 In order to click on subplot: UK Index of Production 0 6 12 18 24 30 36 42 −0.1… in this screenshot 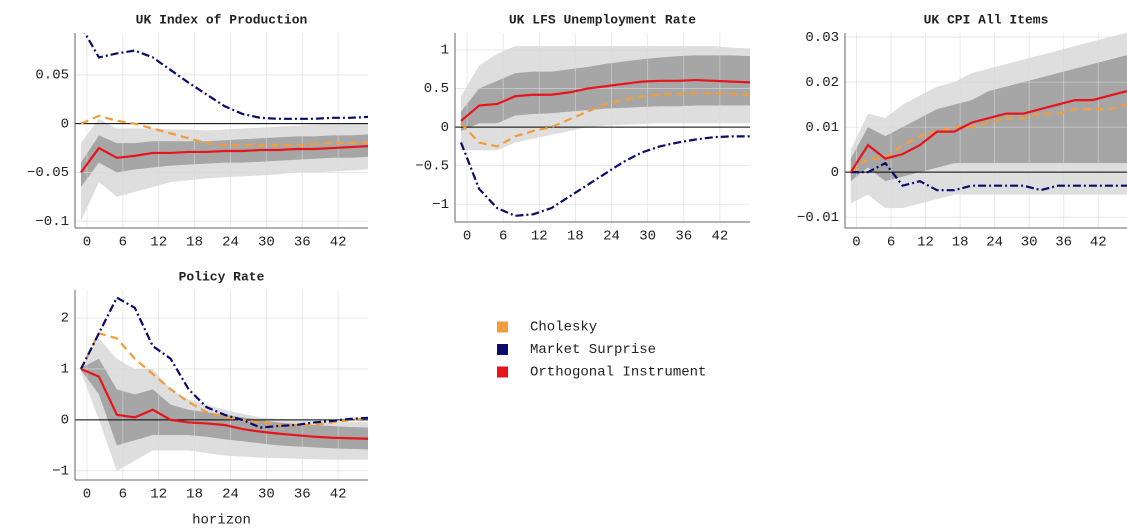, I will do `click(197, 131)`.